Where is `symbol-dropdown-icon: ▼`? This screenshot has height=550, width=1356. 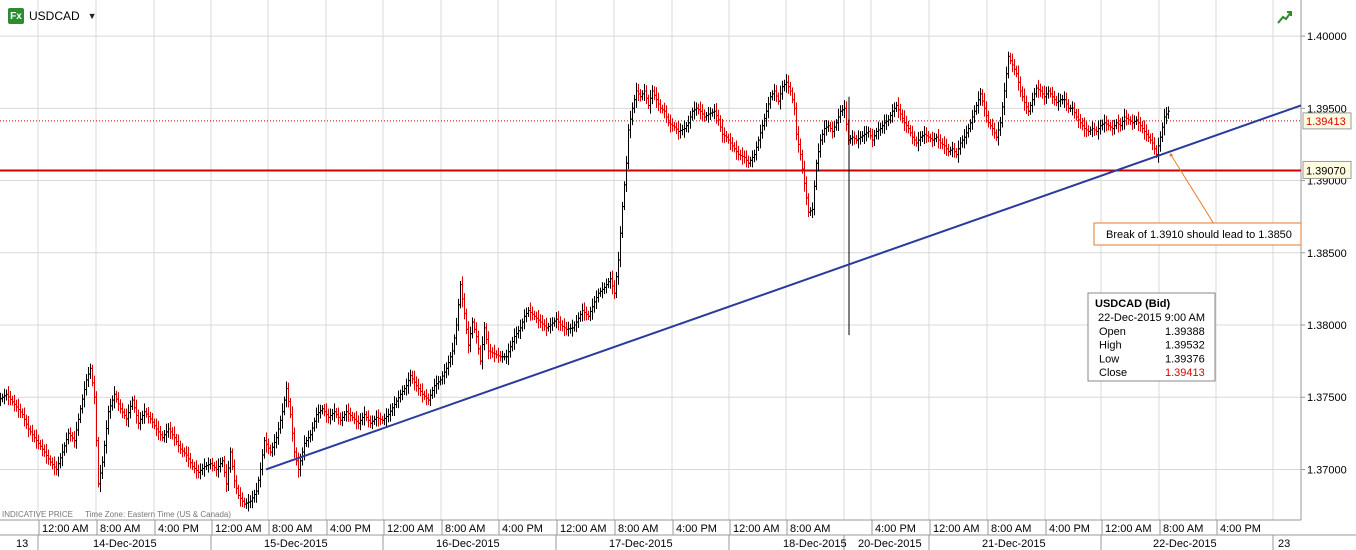
symbol-dropdown-icon: ▼ is located at coordinates (92, 16).